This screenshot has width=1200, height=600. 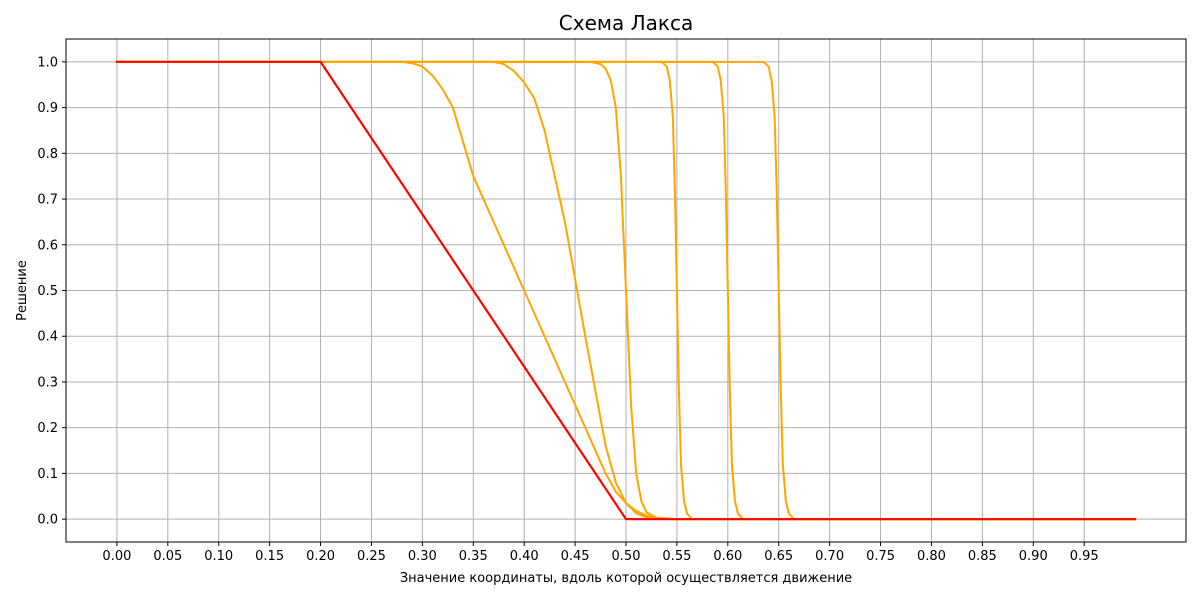 I want to click on x-tick-label: 0.80, so click(x=931, y=556).